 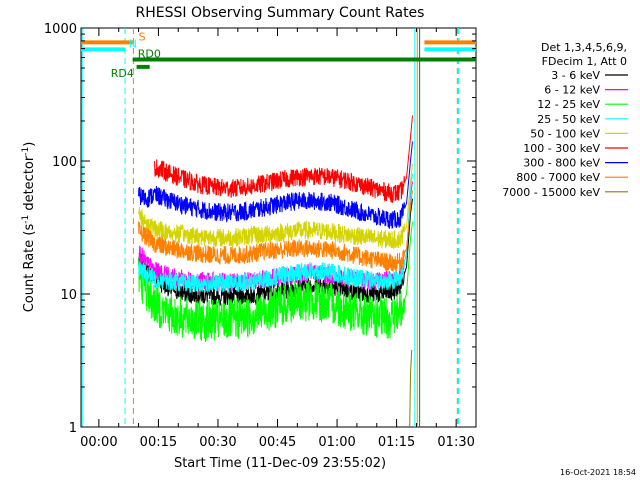 What do you see at coordinates (142, 36) in the screenshot?
I see `flag-label: S` at bounding box center [142, 36].